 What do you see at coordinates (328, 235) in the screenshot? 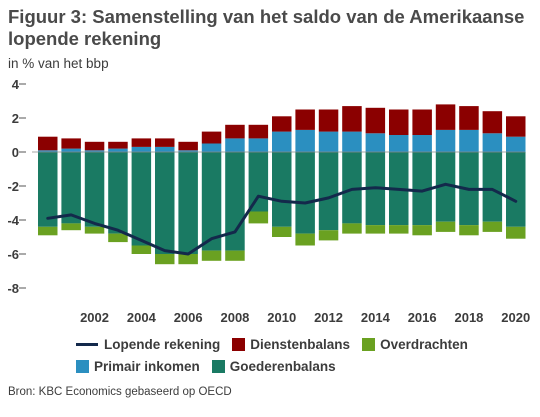
I see `bar-overdrachten-2012` at bounding box center [328, 235].